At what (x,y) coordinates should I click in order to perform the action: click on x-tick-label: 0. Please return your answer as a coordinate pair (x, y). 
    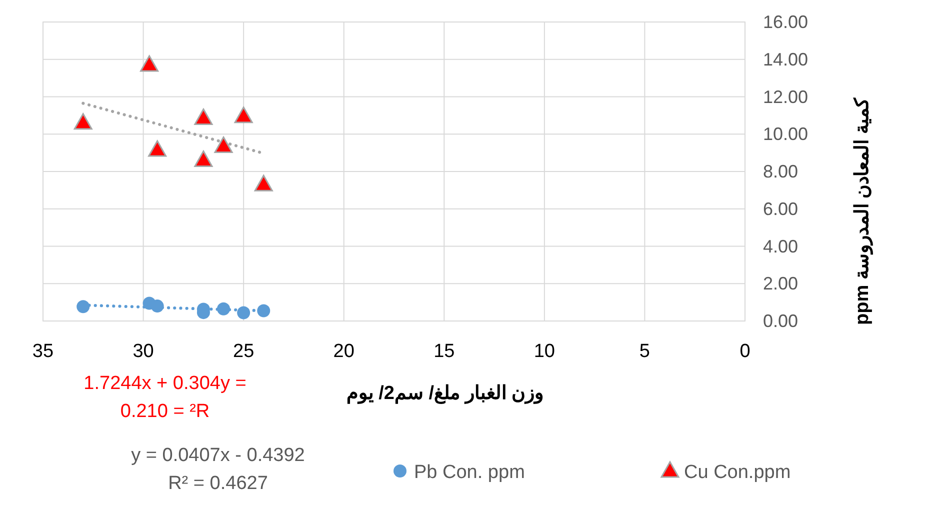
    Looking at the image, I should click on (745, 351).